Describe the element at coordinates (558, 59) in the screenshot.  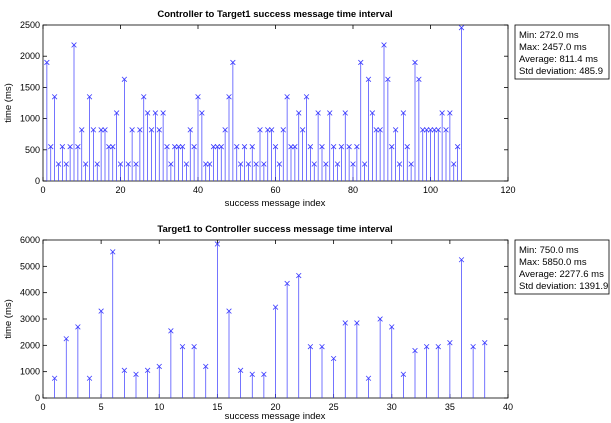
I see `chart-1-stat-average: Average: 811.4 ms` at that location.